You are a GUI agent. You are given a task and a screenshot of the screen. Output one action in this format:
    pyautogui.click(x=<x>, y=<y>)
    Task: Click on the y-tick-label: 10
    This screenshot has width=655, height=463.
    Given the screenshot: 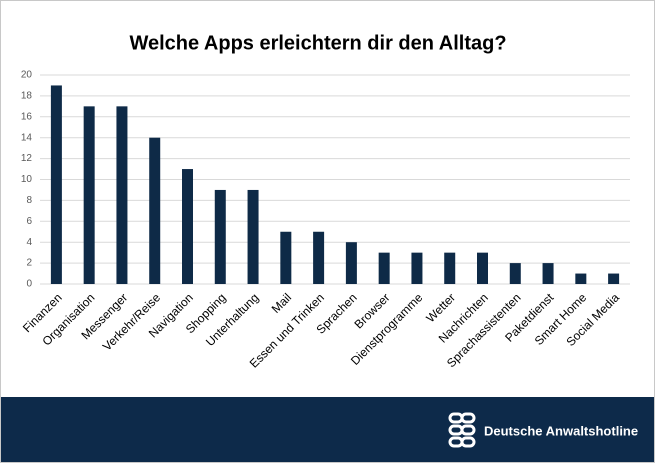 What is the action you would take?
    pyautogui.click(x=27, y=179)
    